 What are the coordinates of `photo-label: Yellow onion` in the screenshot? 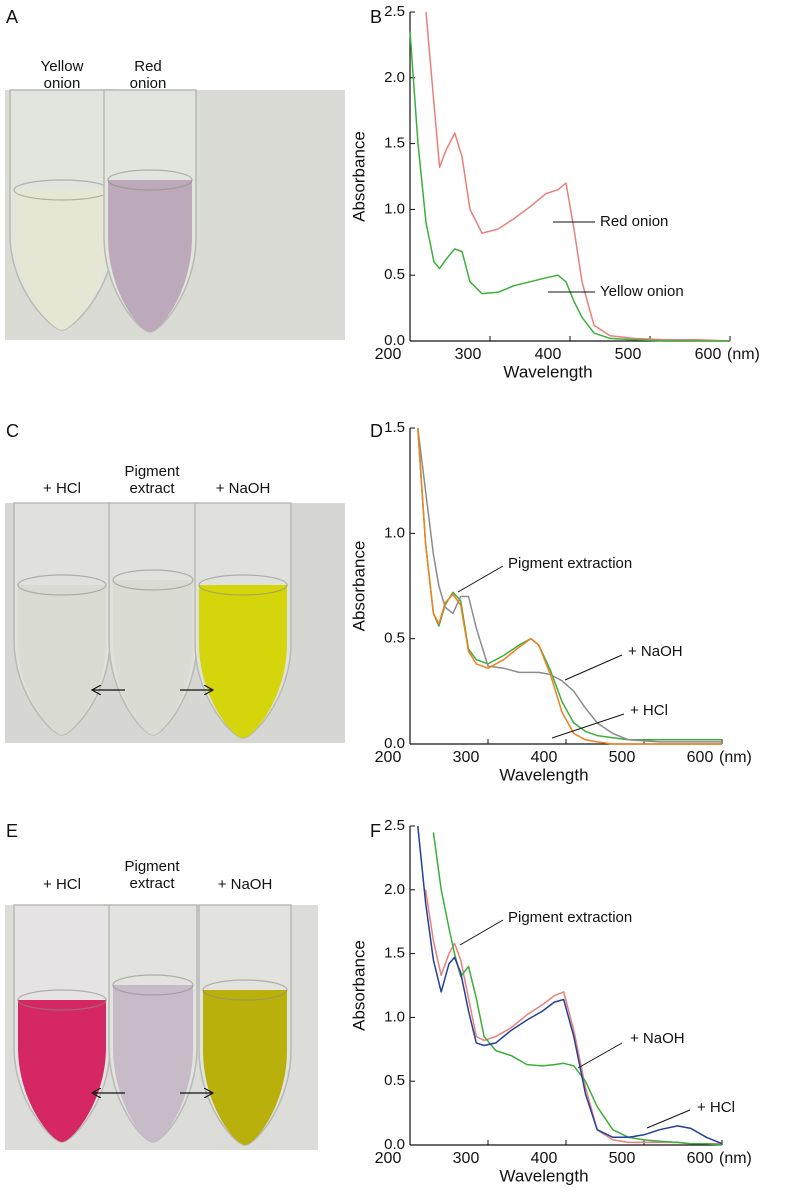 It's located at (62, 75).